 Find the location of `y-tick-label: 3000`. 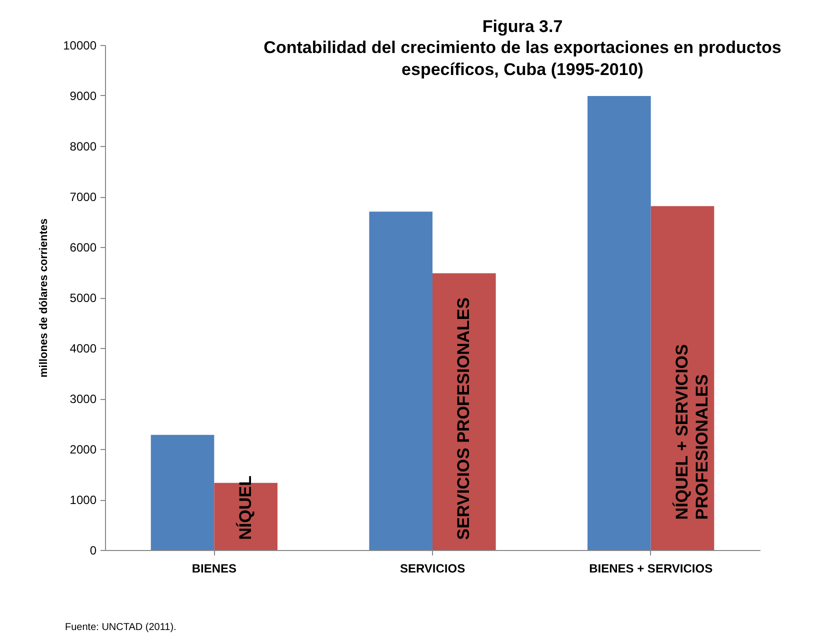

y-tick-label: 3000 is located at coordinates (83, 399).